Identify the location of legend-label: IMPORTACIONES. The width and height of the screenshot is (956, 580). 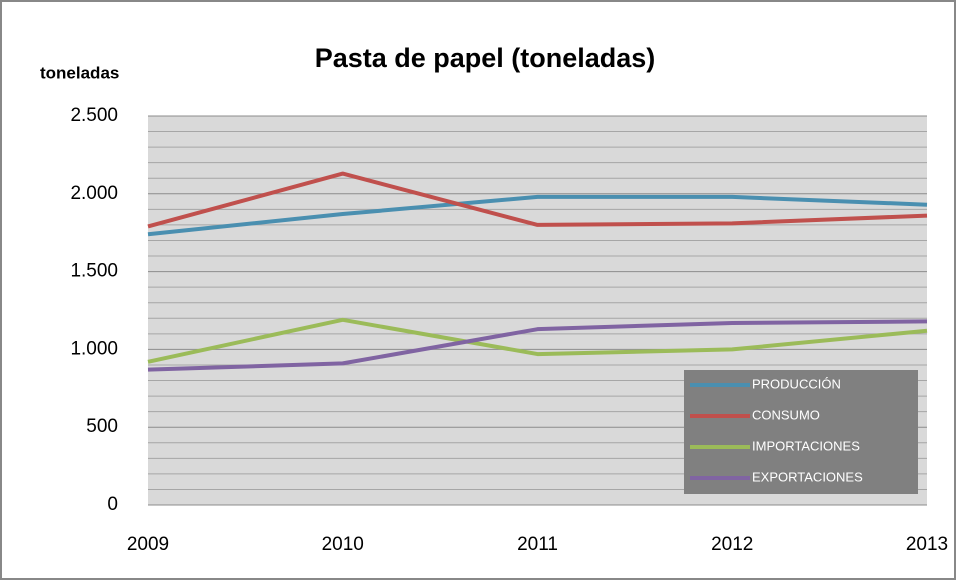
(806, 445).